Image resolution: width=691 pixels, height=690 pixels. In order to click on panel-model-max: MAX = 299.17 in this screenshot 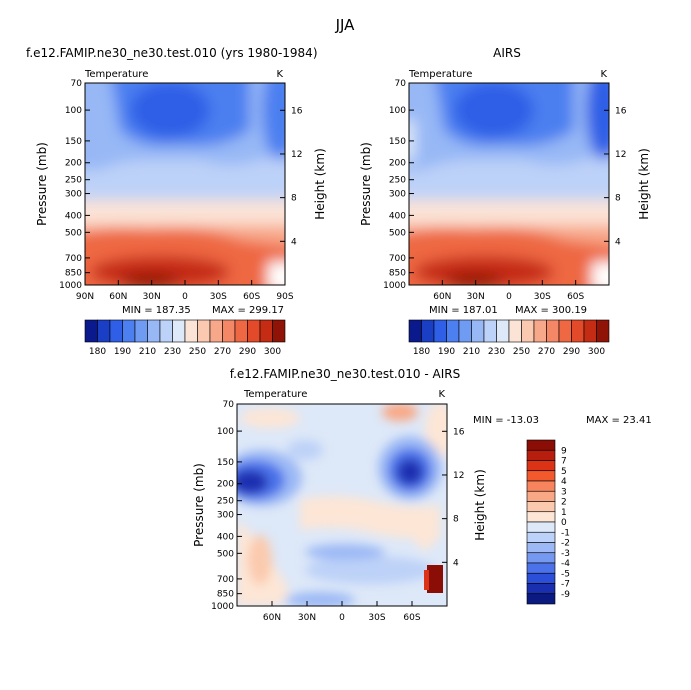, I will do `click(248, 310)`.